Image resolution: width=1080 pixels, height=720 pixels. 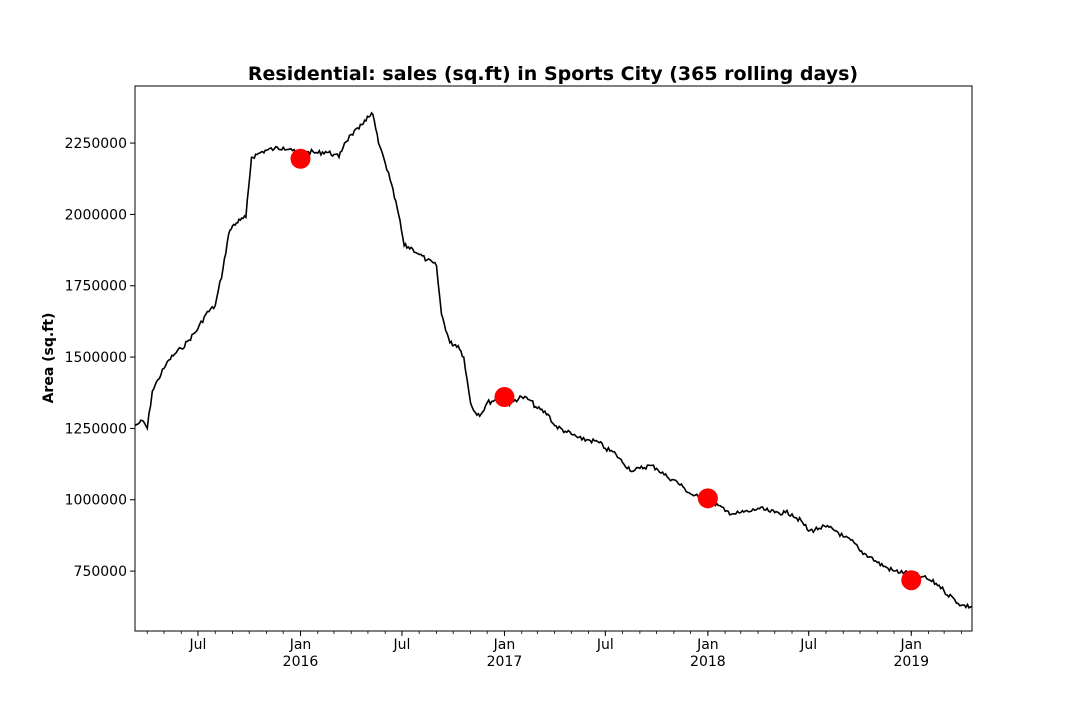 I want to click on y-tick-label: 1500000, so click(x=96, y=358).